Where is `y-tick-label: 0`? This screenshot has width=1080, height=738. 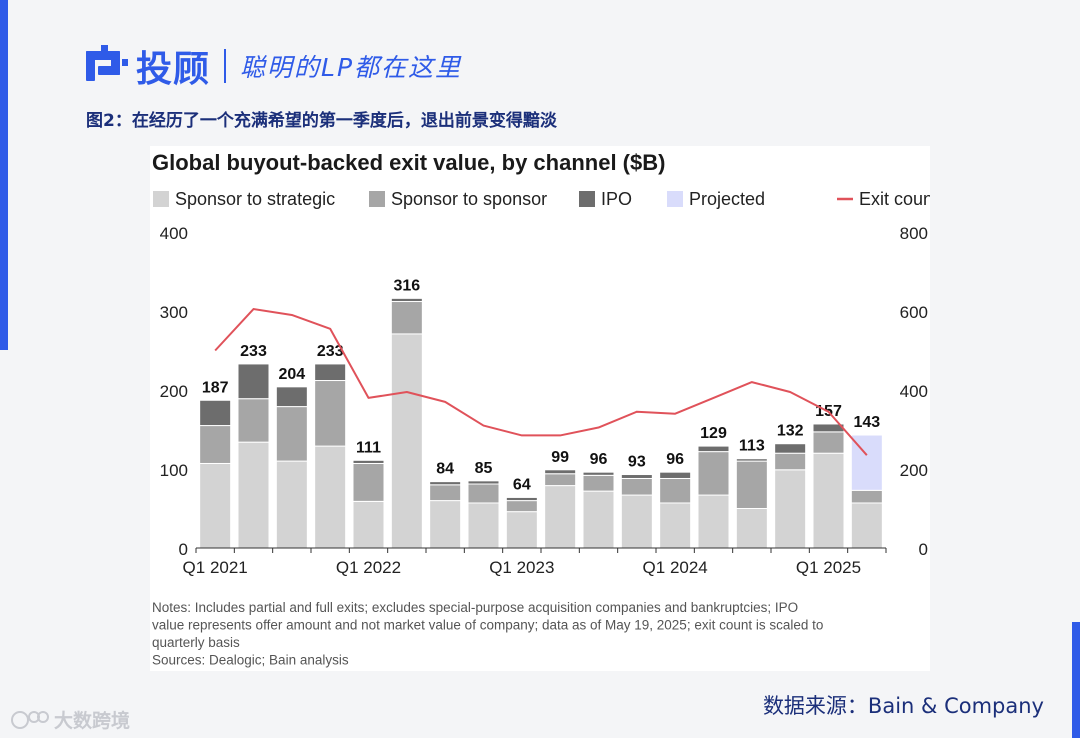 y-tick-label: 0 is located at coordinates (183, 549).